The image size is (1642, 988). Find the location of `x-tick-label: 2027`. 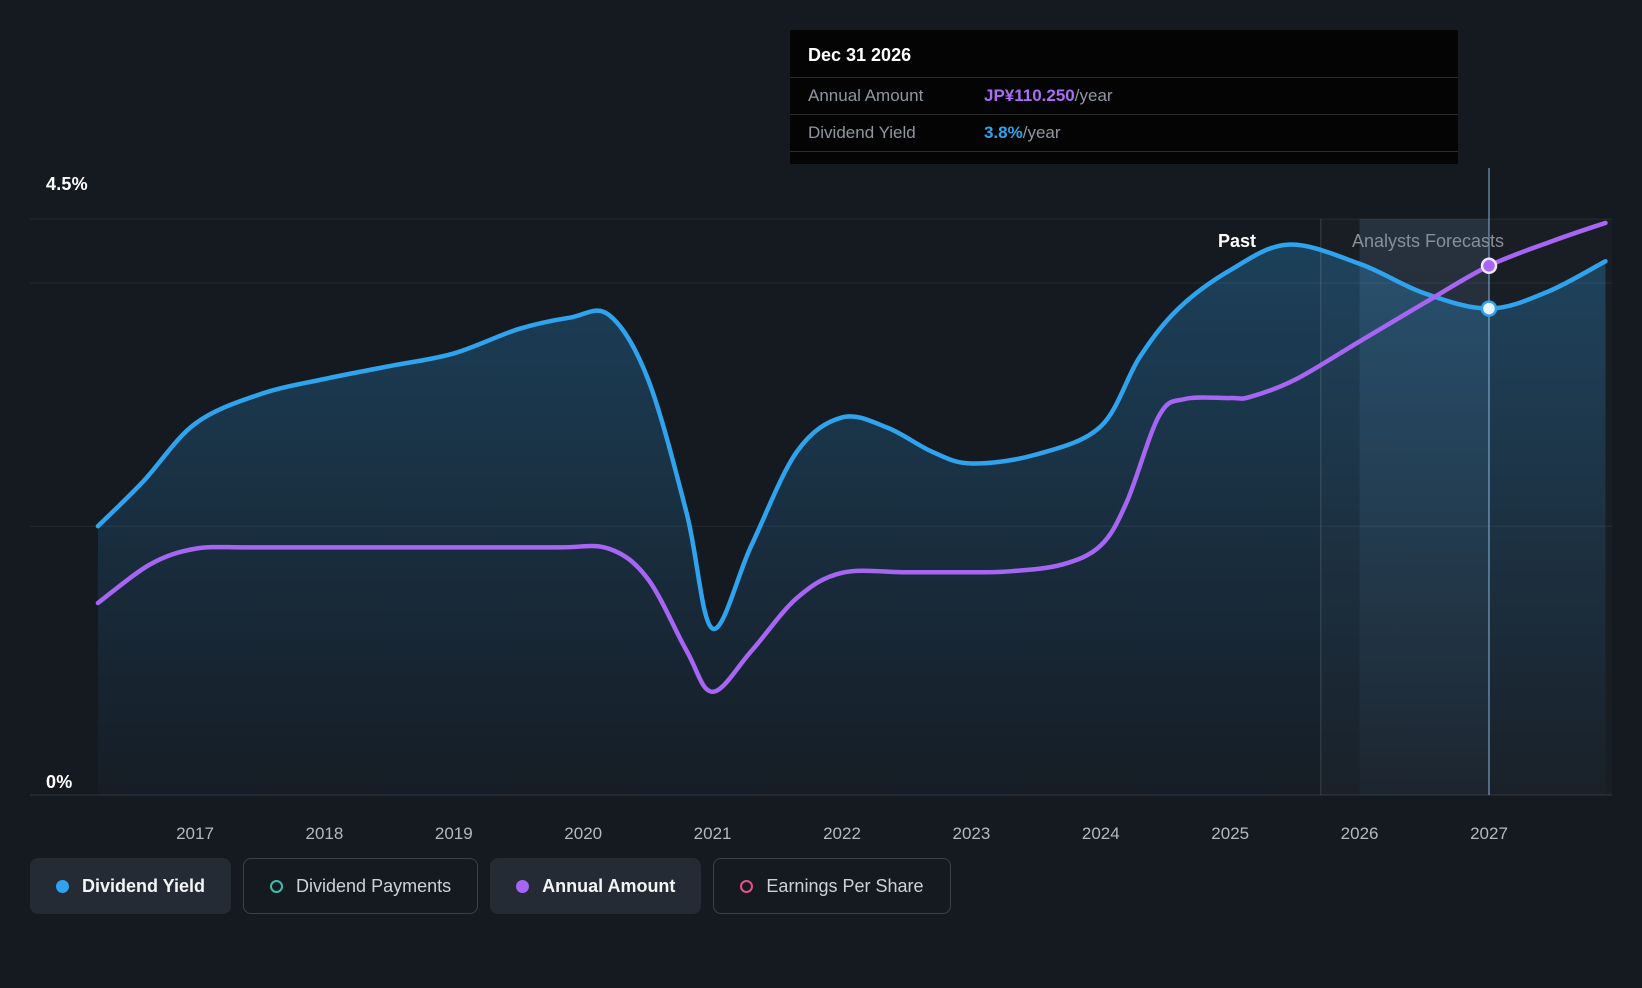

x-tick-label: 2027 is located at coordinates (1489, 833).